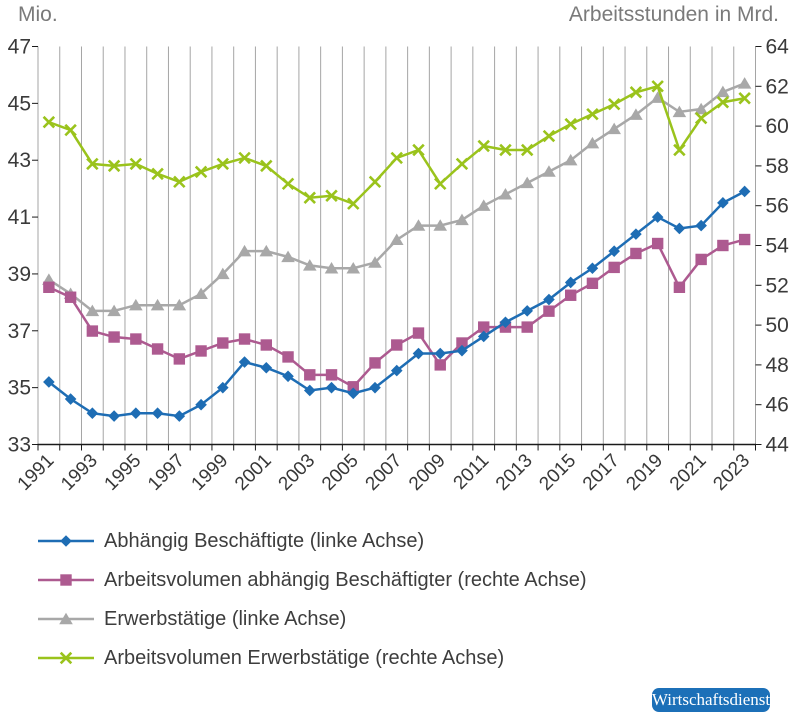  Describe the element at coordinates (777, 126) in the screenshot. I see `svg-text: 60` at that location.